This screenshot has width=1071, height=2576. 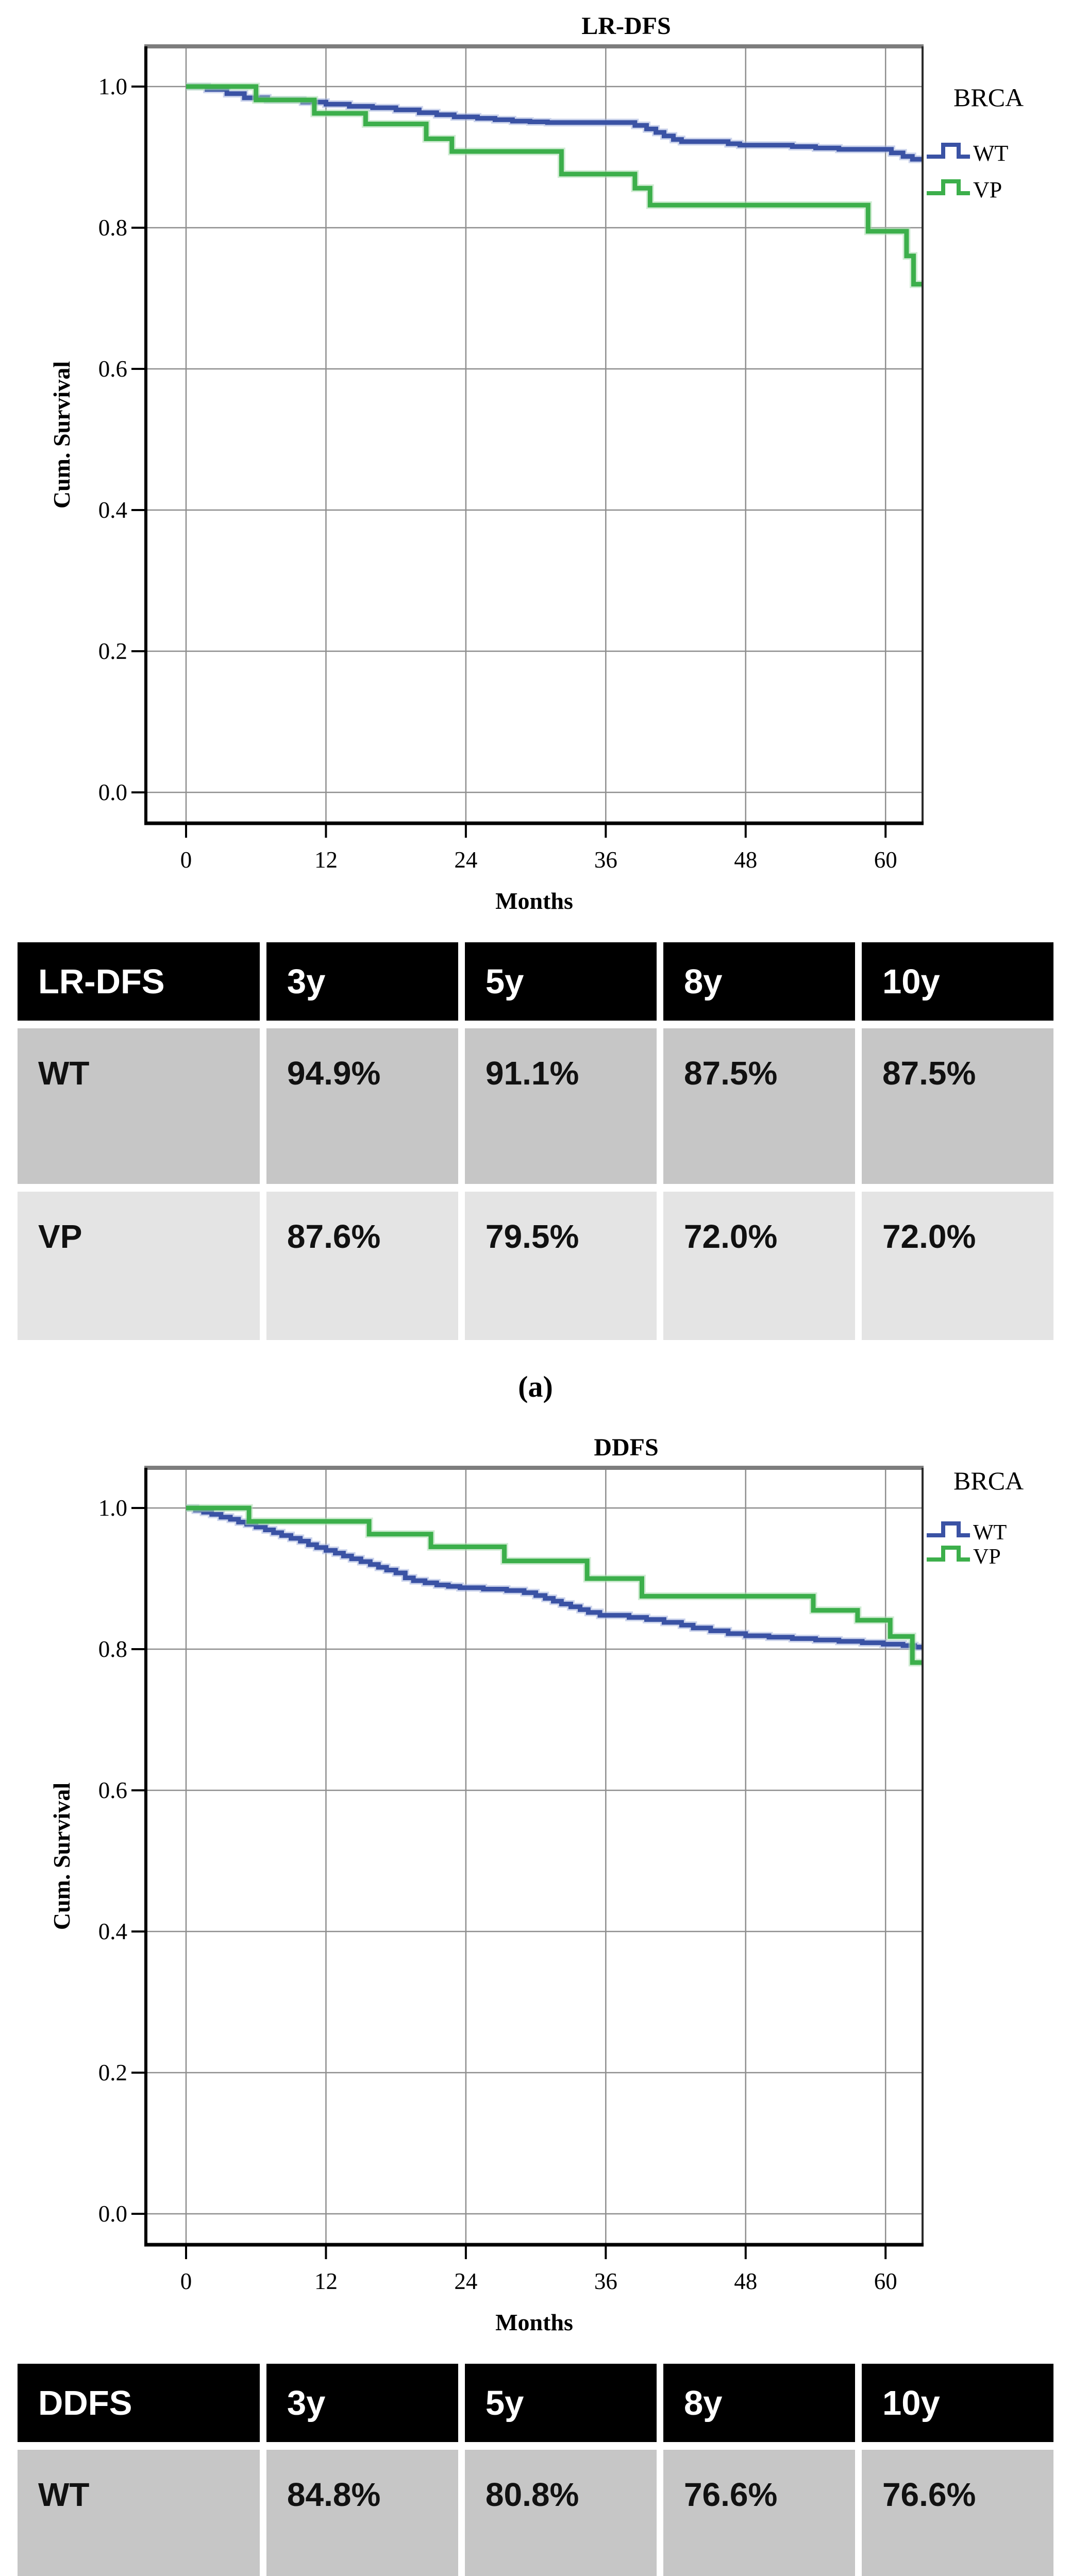 What do you see at coordinates (535, 1386) in the screenshot?
I see `caption-a: (a)` at bounding box center [535, 1386].